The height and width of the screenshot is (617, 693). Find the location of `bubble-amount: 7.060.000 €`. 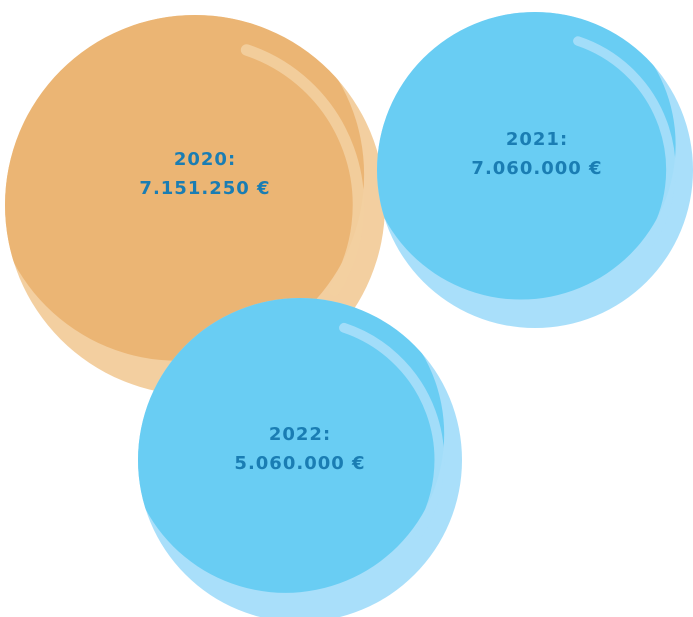

bubble-amount: 7.060.000 € is located at coordinates (536, 168).